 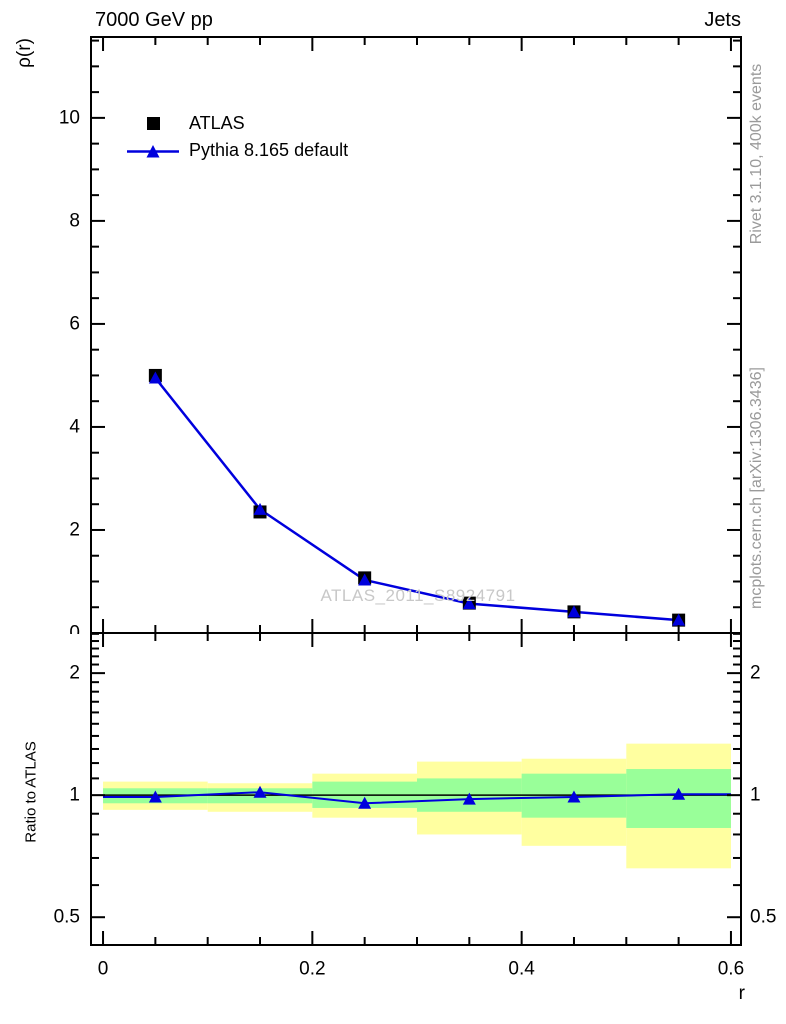 I want to click on x-tick-label: 0.4, so click(x=521, y=969).